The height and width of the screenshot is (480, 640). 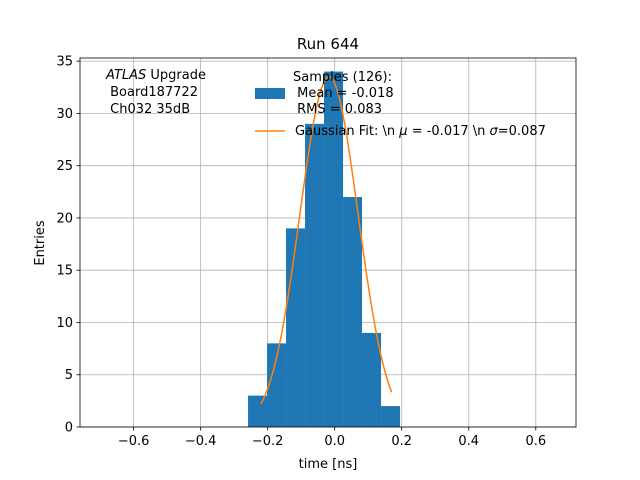 What do you see at coordinates (402, 131) in the screenshot?
I see `legend-mu-symbol: μ` at bounding box center [402, 131].